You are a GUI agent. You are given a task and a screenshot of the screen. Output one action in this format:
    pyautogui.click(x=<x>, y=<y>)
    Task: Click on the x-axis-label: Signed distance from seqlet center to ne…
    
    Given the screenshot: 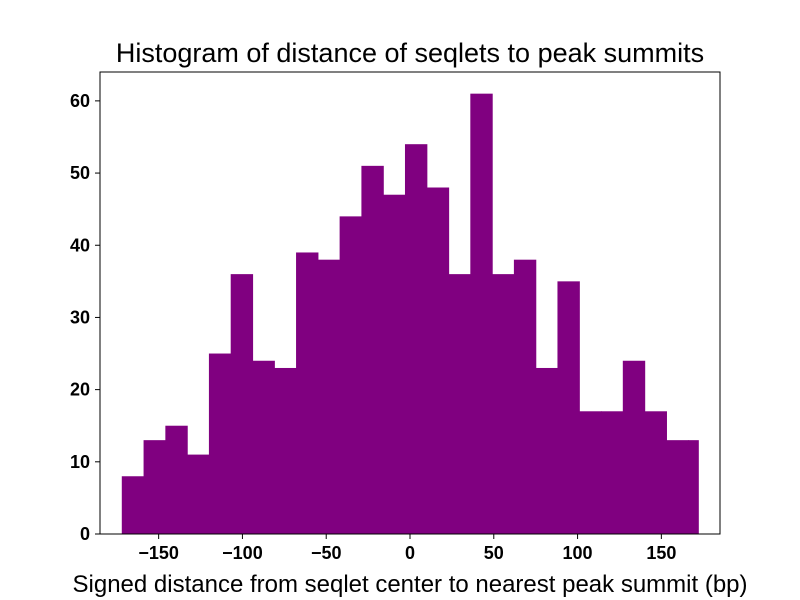 What is the action you would take?
    pyautogui.click(x=410, y=584)
    